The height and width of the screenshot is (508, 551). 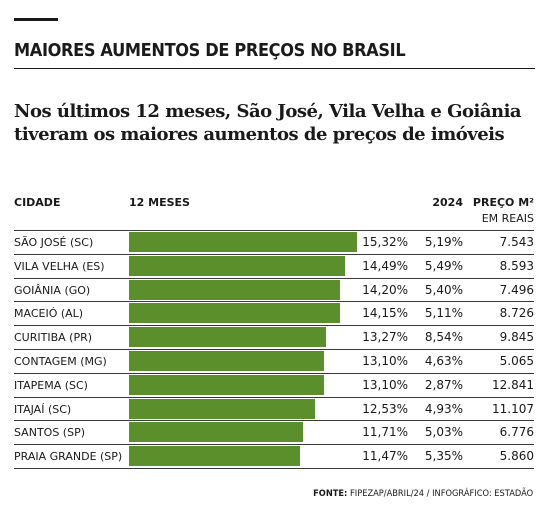 I want to click on value-label-2024: 2,87%, so click(x=443, y=384).